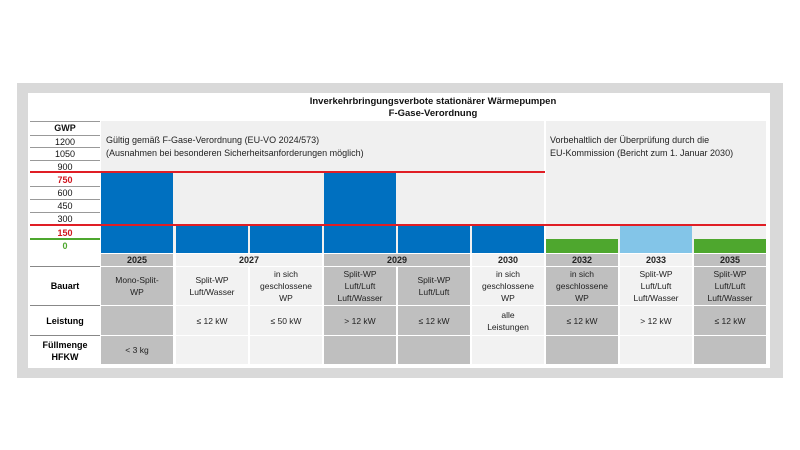  I want to click on row-label-bauart: Bauart, so click(65, 285).